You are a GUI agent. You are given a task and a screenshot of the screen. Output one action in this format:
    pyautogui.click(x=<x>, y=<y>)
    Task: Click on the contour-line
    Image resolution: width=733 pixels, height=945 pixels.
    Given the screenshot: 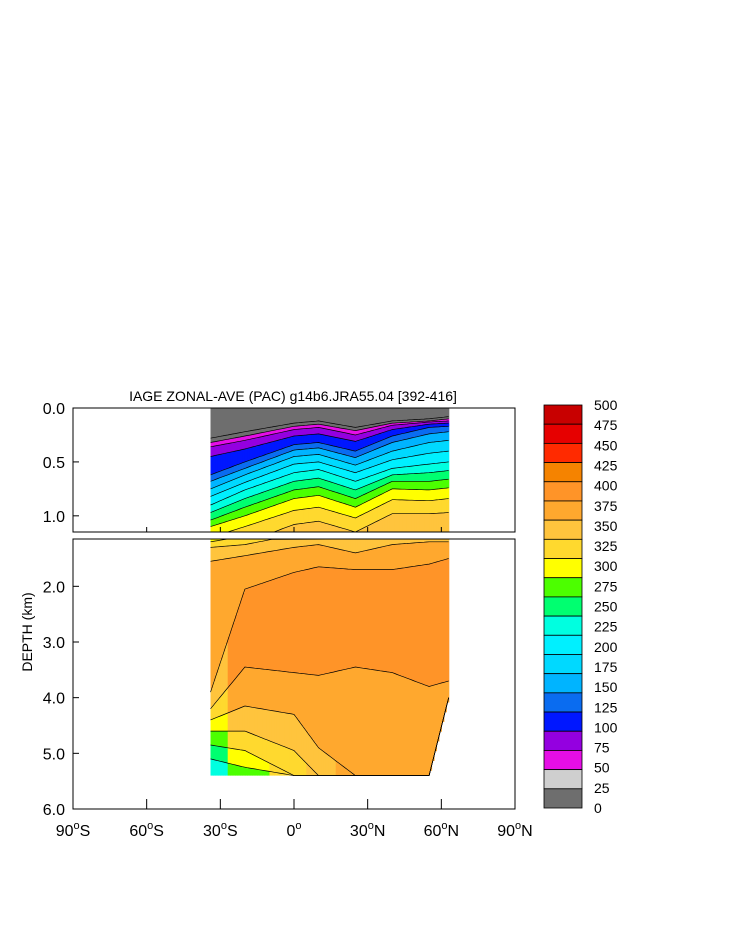 What is the action you would take?
    pyautogui.click(x=329, y=499)
    